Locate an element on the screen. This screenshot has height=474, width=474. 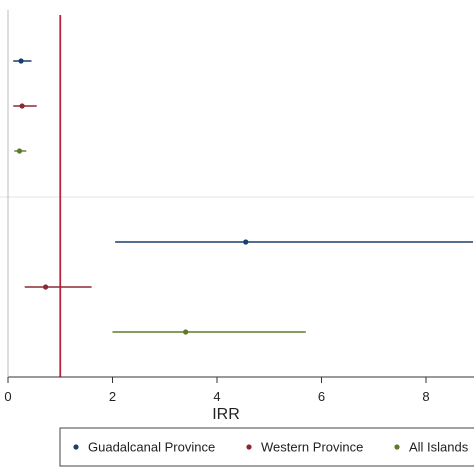
x-tick-label: 0 is located at coordinates (7, 396).